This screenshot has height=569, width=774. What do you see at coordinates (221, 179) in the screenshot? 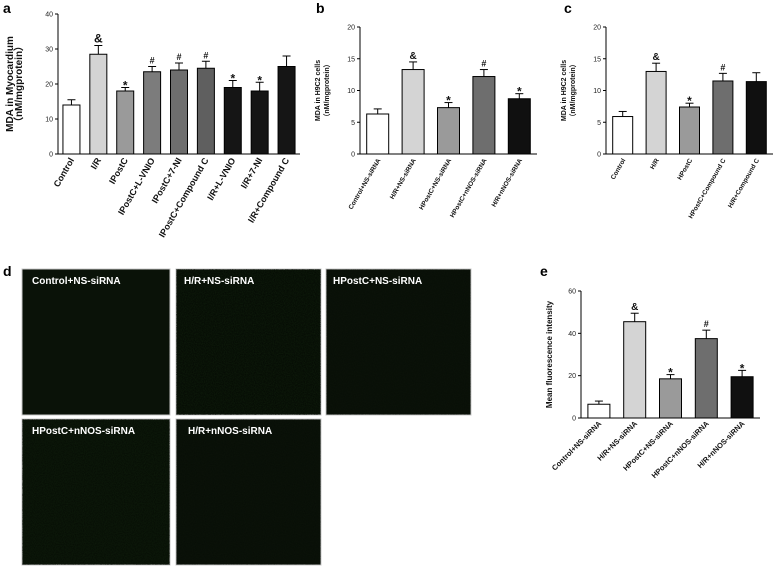
I see `x-tick-label: I/R+L-VNIO` at bounding box center [221, 179].